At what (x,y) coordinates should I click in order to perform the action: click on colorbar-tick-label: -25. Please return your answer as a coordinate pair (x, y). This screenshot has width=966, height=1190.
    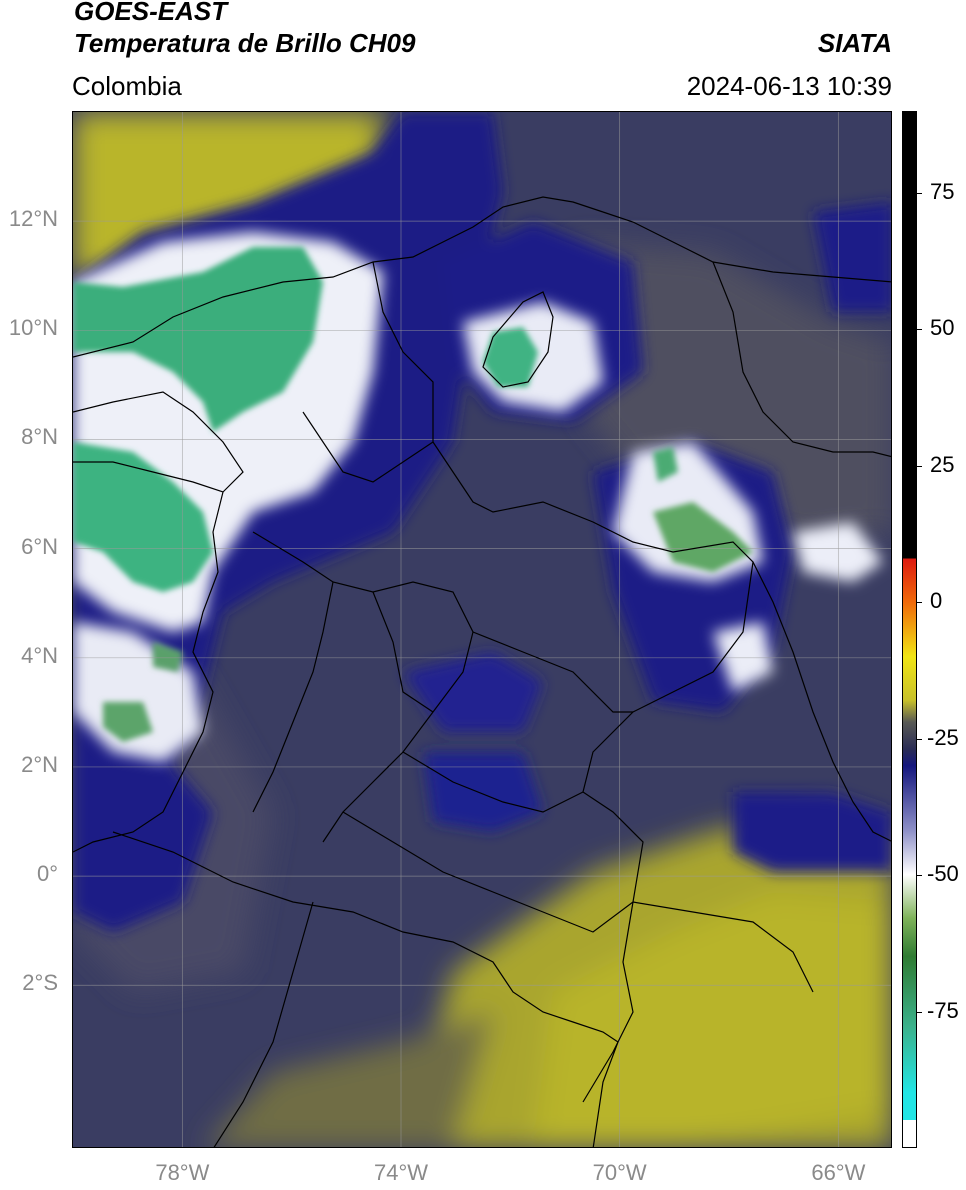
    Looking at the image, I should click on (943, 737).